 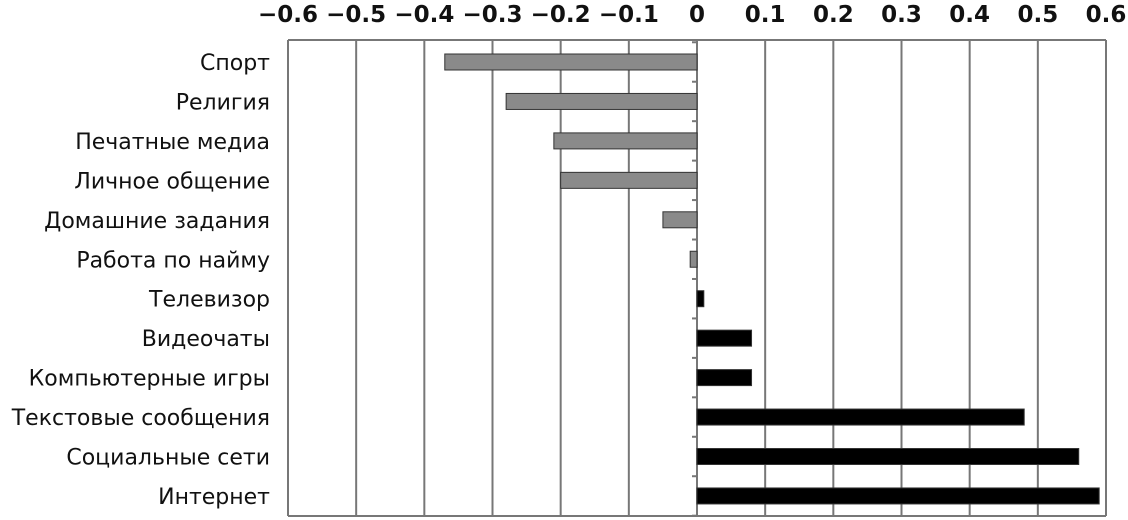 What do you see at coordinates (157, 221) in the screenshot?
I see `category-label: Домашние задания` at bounding box center [157, 221].